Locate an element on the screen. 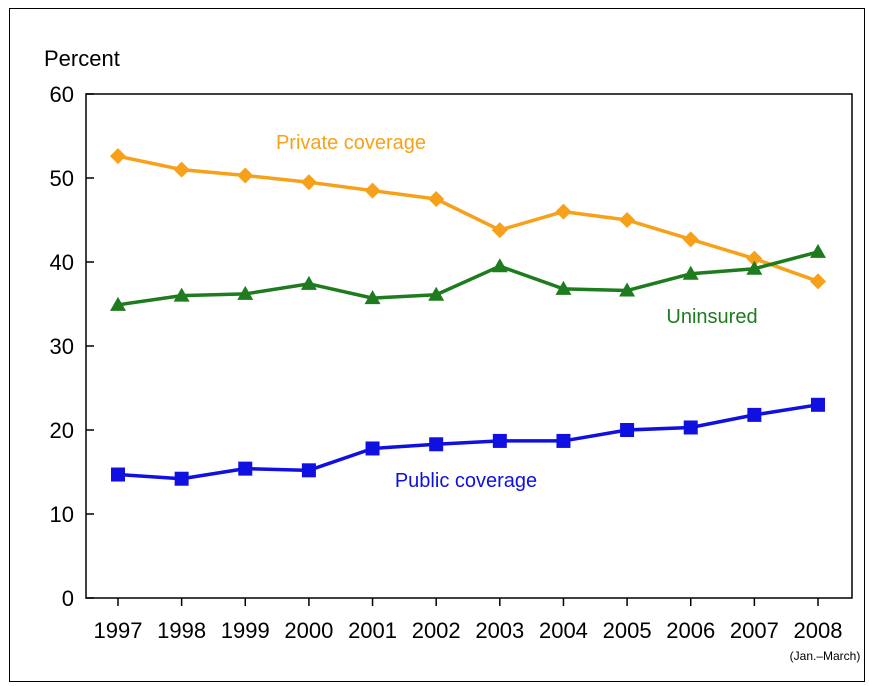  public-coverage-label: Public coverage is located at coordinates (466, 481).